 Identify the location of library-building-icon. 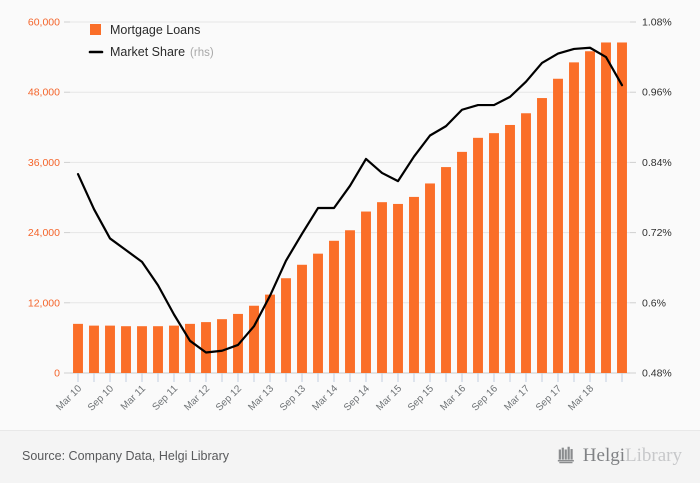
(565, 455).